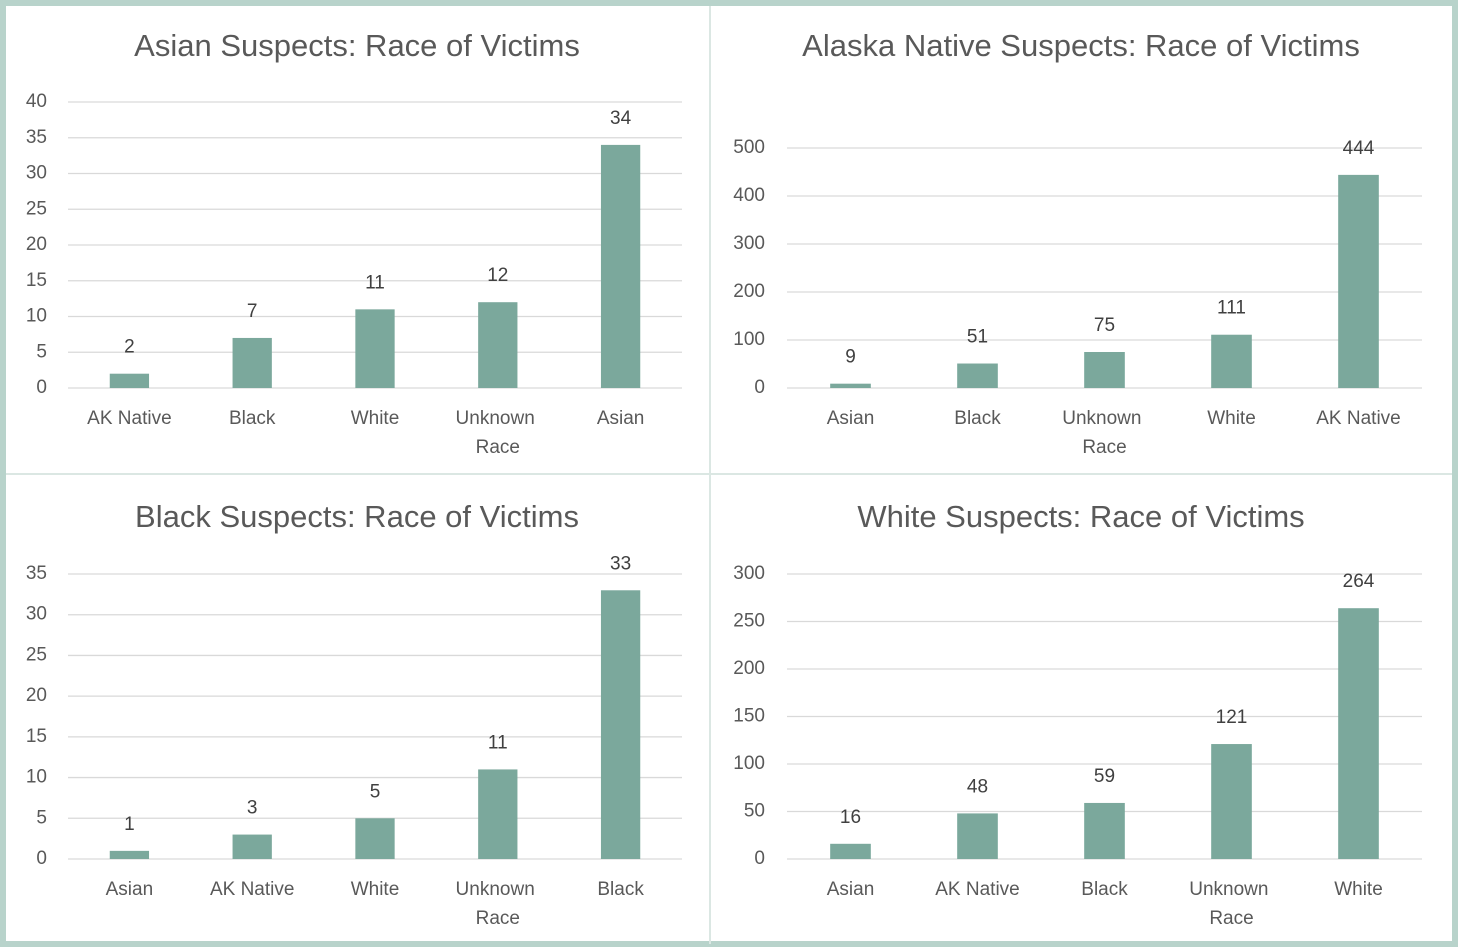 The width and height of the screenshot is (1462, 949). What do you see at coordinates (36, 101) in the screenshot?
I see `y-tick-label: 40` at bounding box center [36, 101].